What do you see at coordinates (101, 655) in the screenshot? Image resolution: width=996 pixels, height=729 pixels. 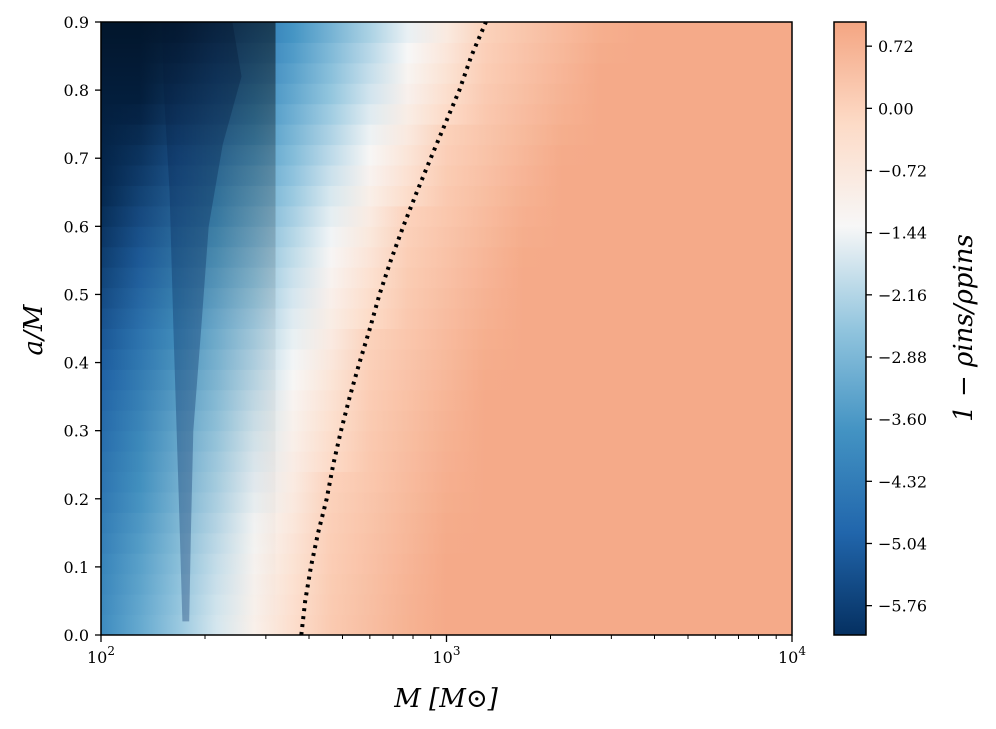 I see `x-tick-label: 10²` at bounding box center [101, 655].